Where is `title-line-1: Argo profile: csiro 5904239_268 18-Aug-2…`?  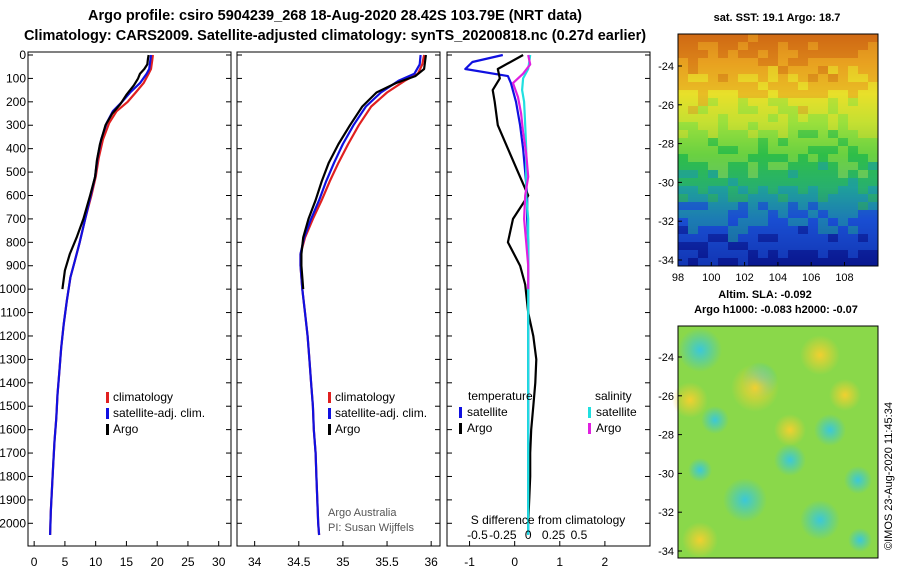
title-line-1: Argo profile: csiro 5904239_268 18-Aug-2… is located at coordinates (335, 16).